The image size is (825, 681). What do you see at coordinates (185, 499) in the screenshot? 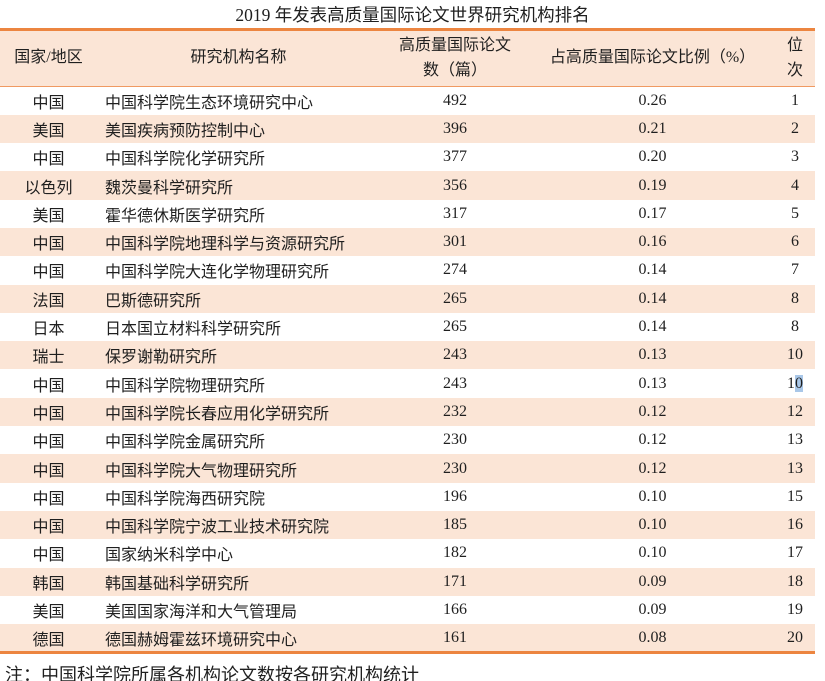
I see `cell-institution: 中国科学院海西研究院` at bounding box center [185, 499].